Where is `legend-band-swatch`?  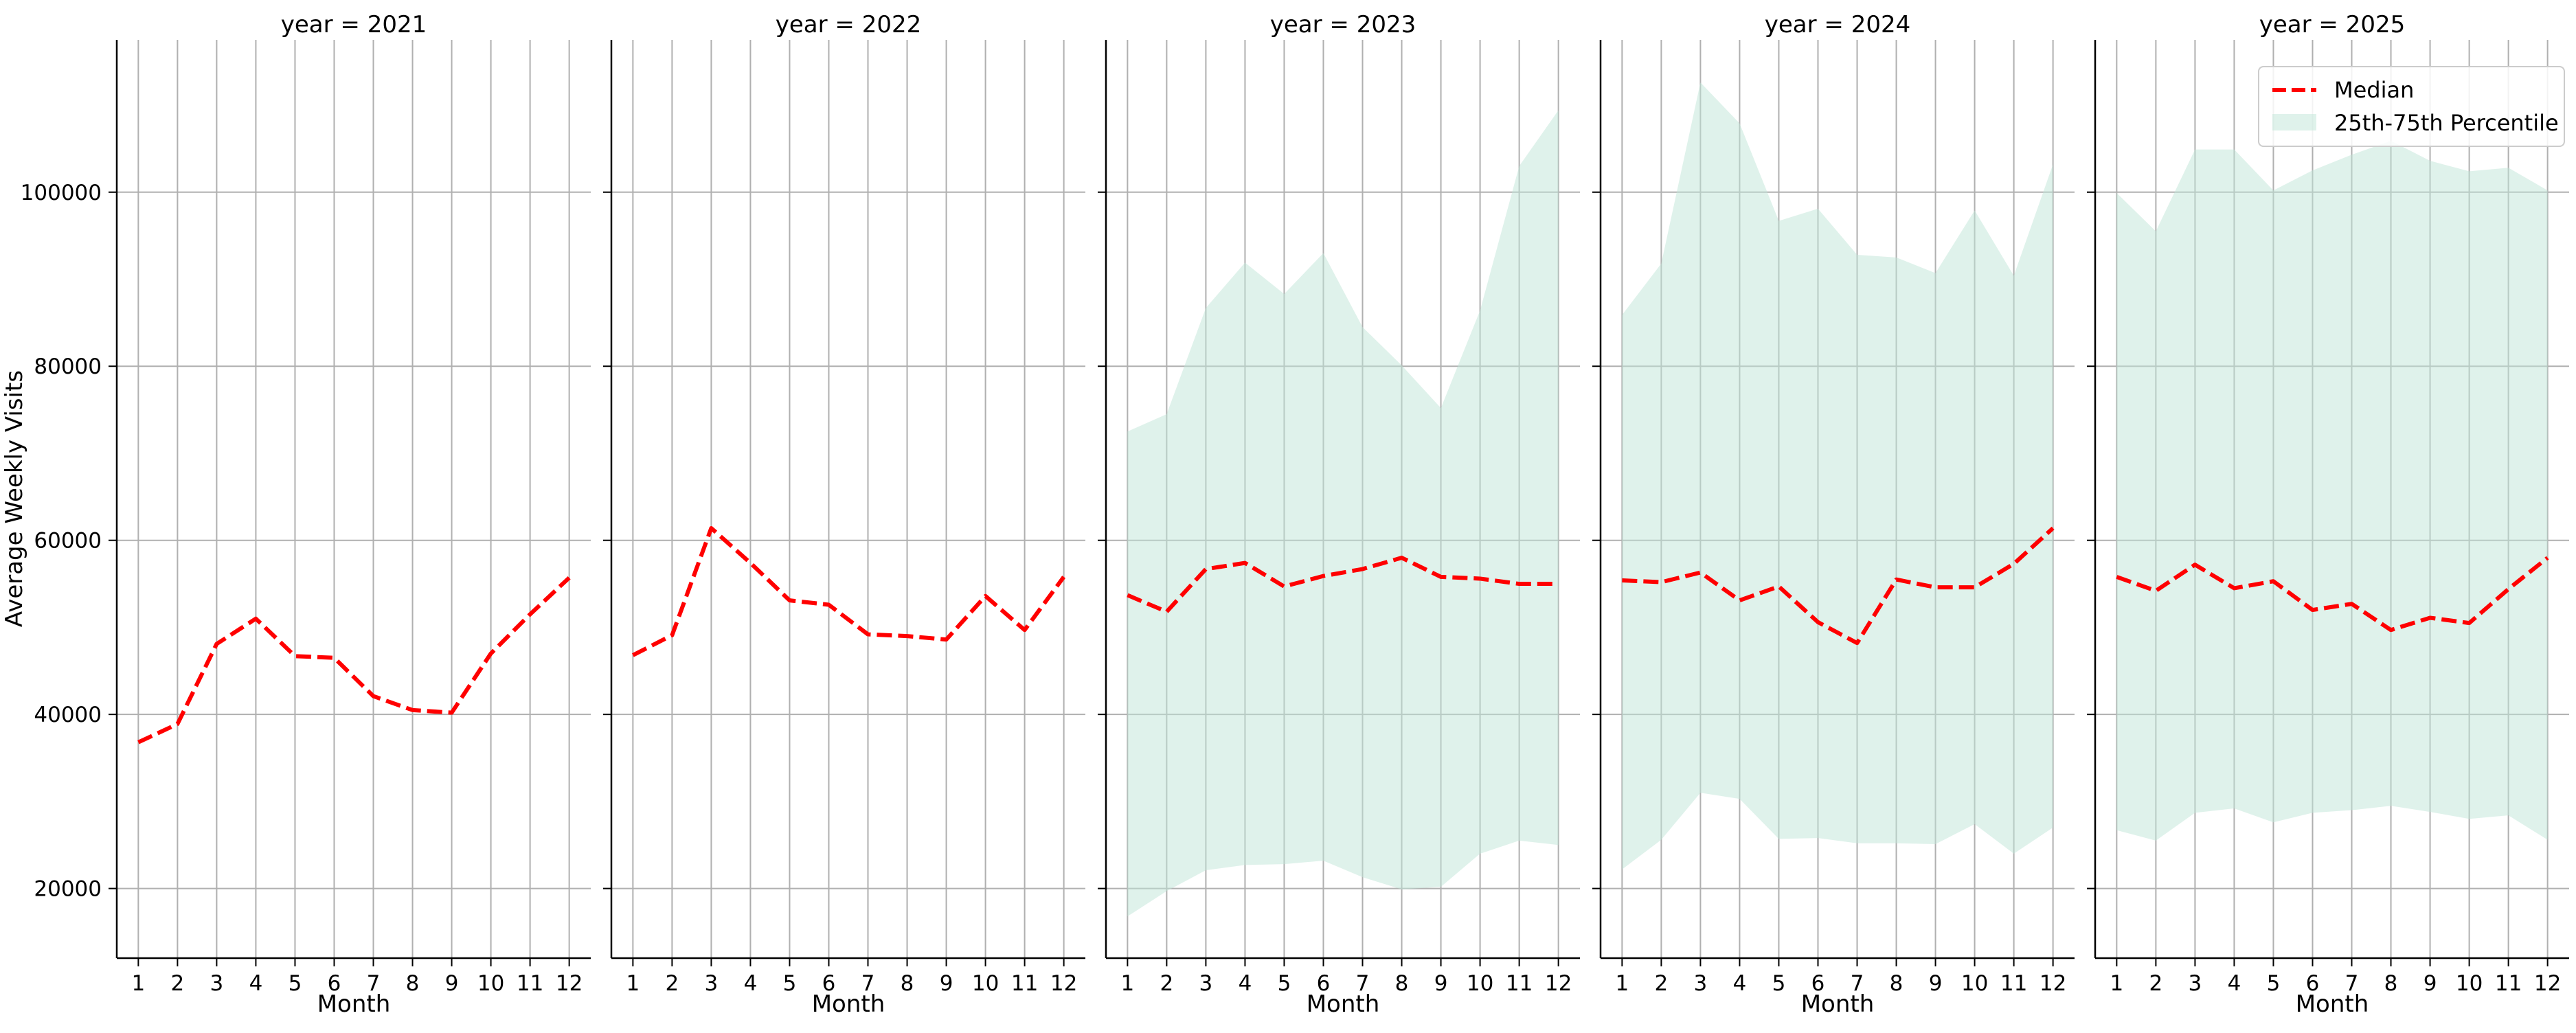 legend-band-swatch is located at coordinates (2294, 122).